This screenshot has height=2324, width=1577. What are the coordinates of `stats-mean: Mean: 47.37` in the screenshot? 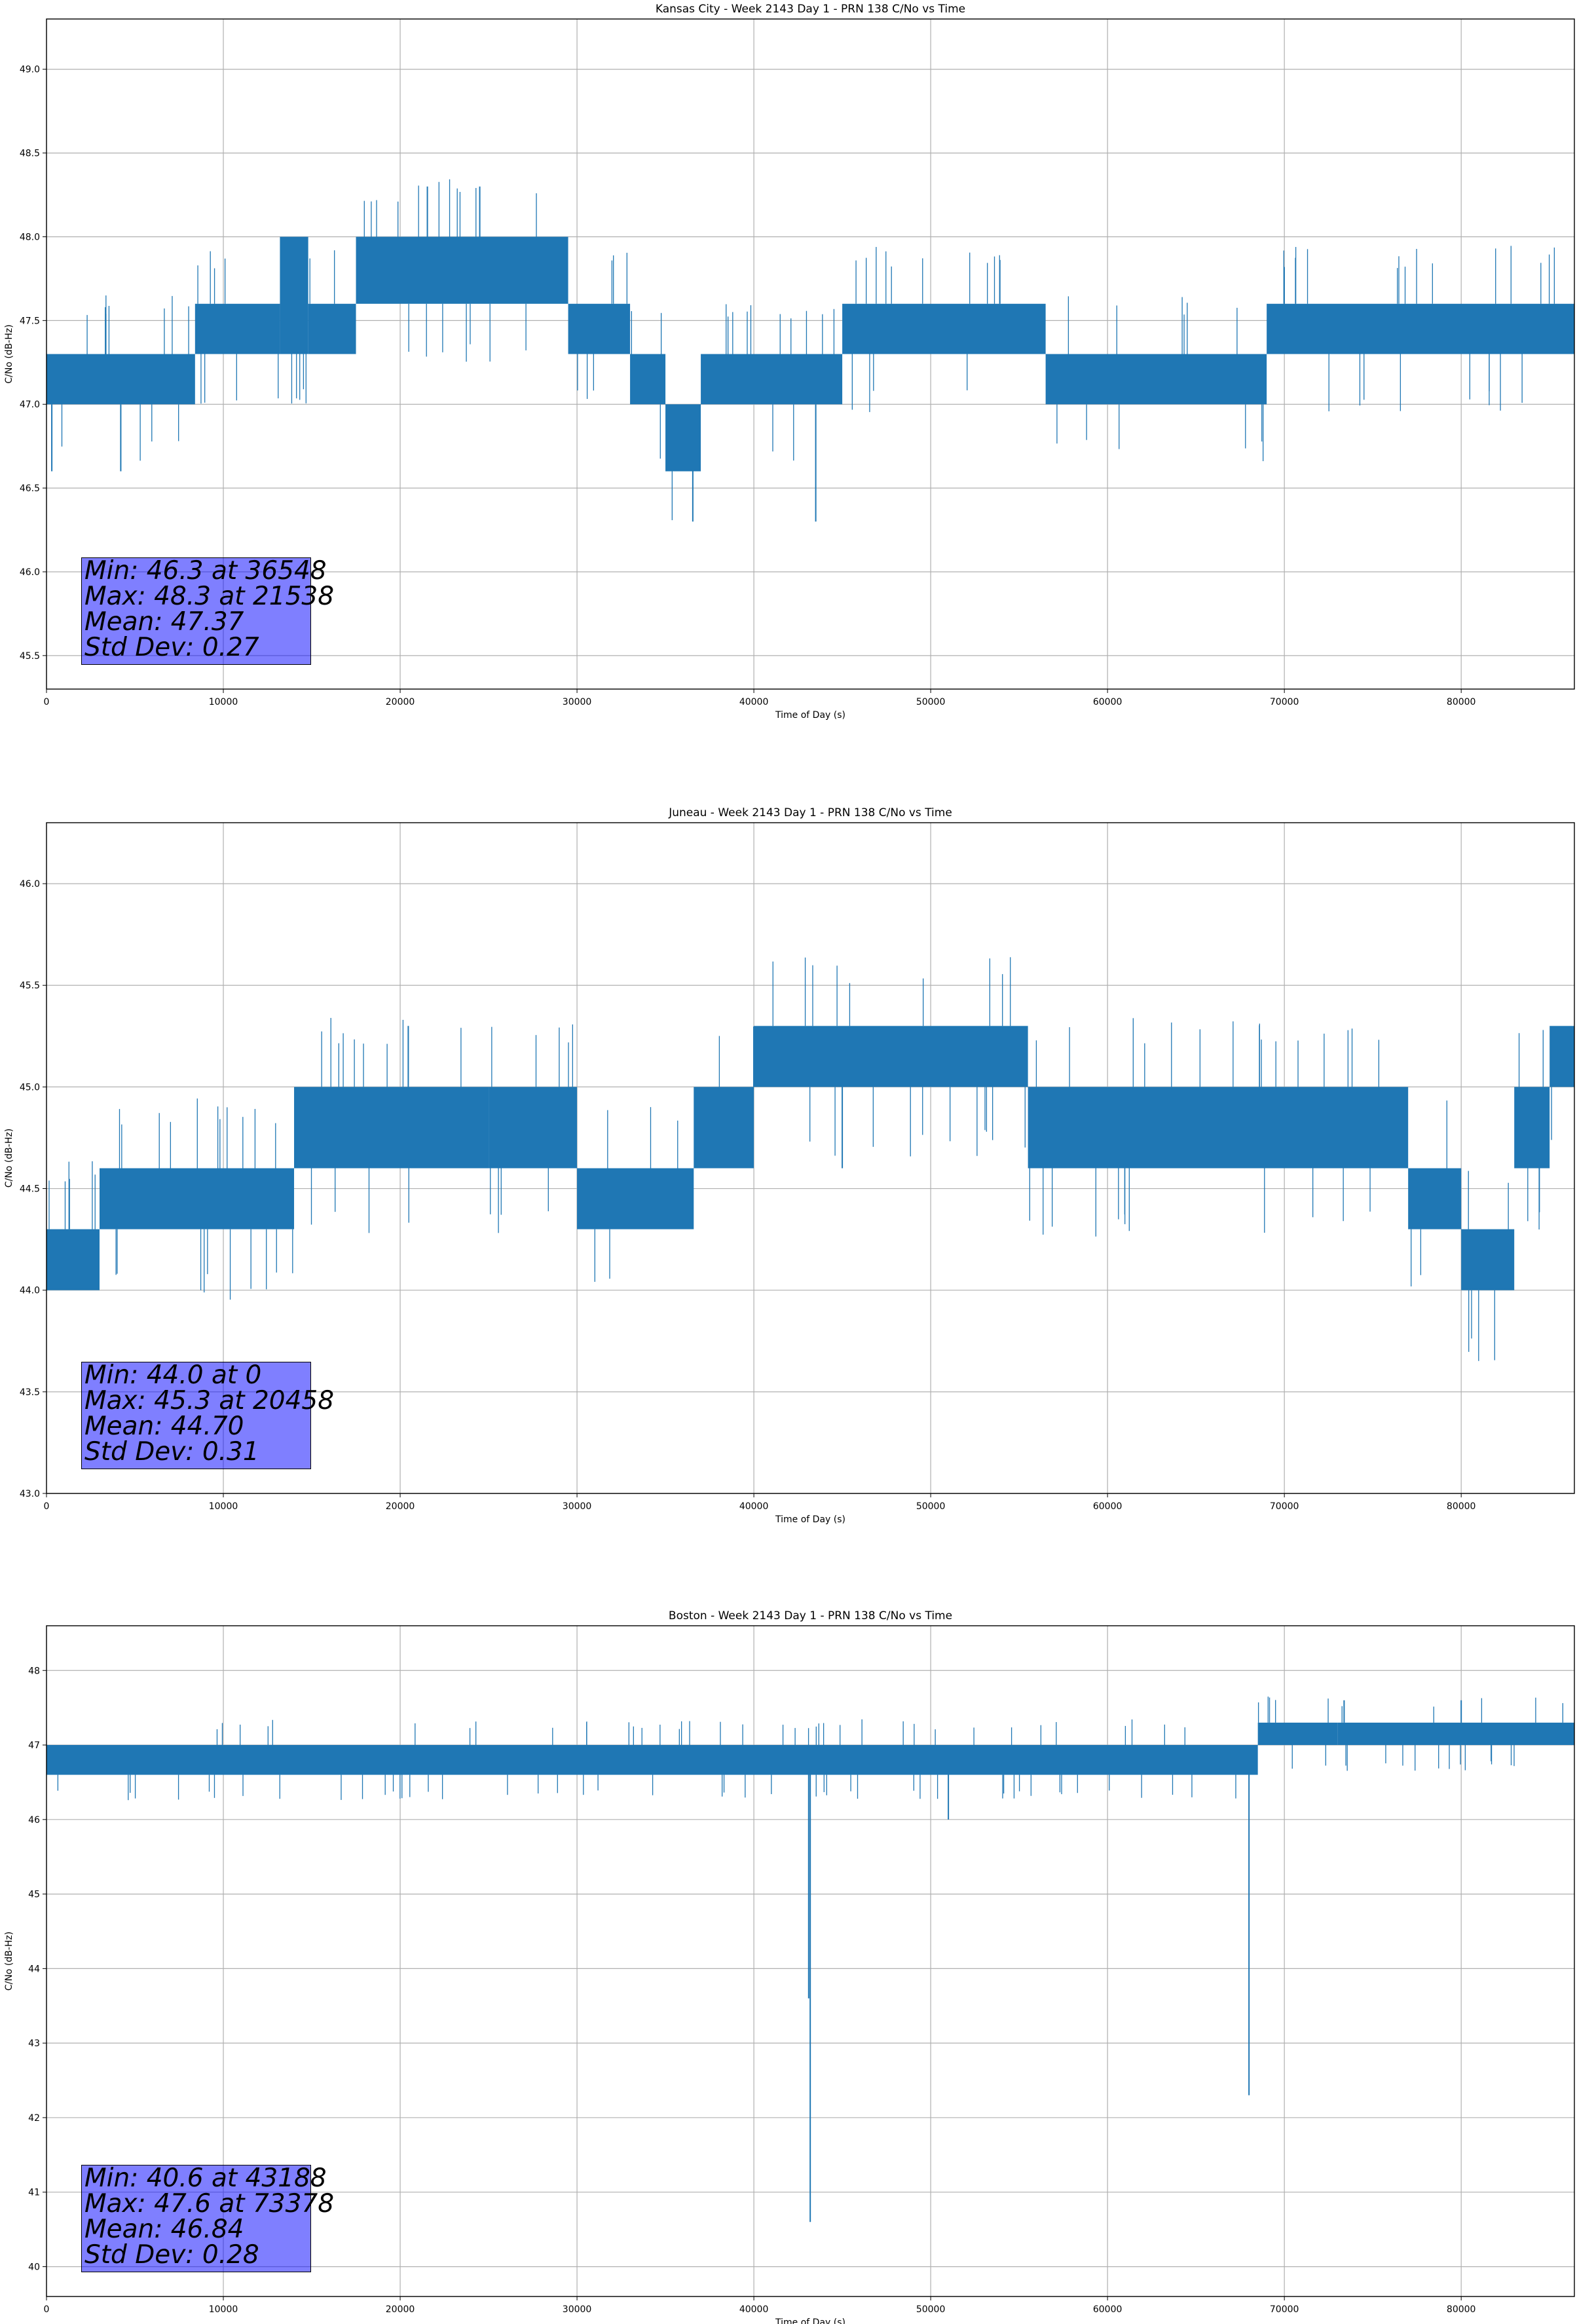 It's located at (164, 622).